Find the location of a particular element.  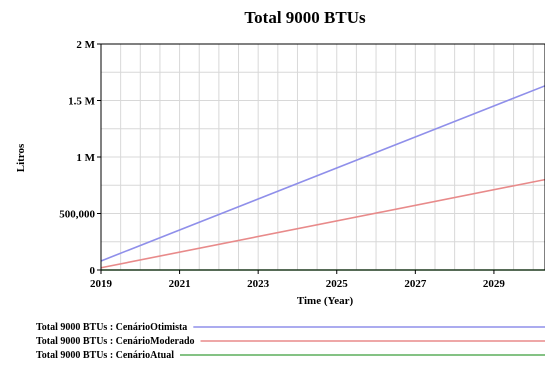

y-tick-label: 500,000 is located at coordinates (77, 215).